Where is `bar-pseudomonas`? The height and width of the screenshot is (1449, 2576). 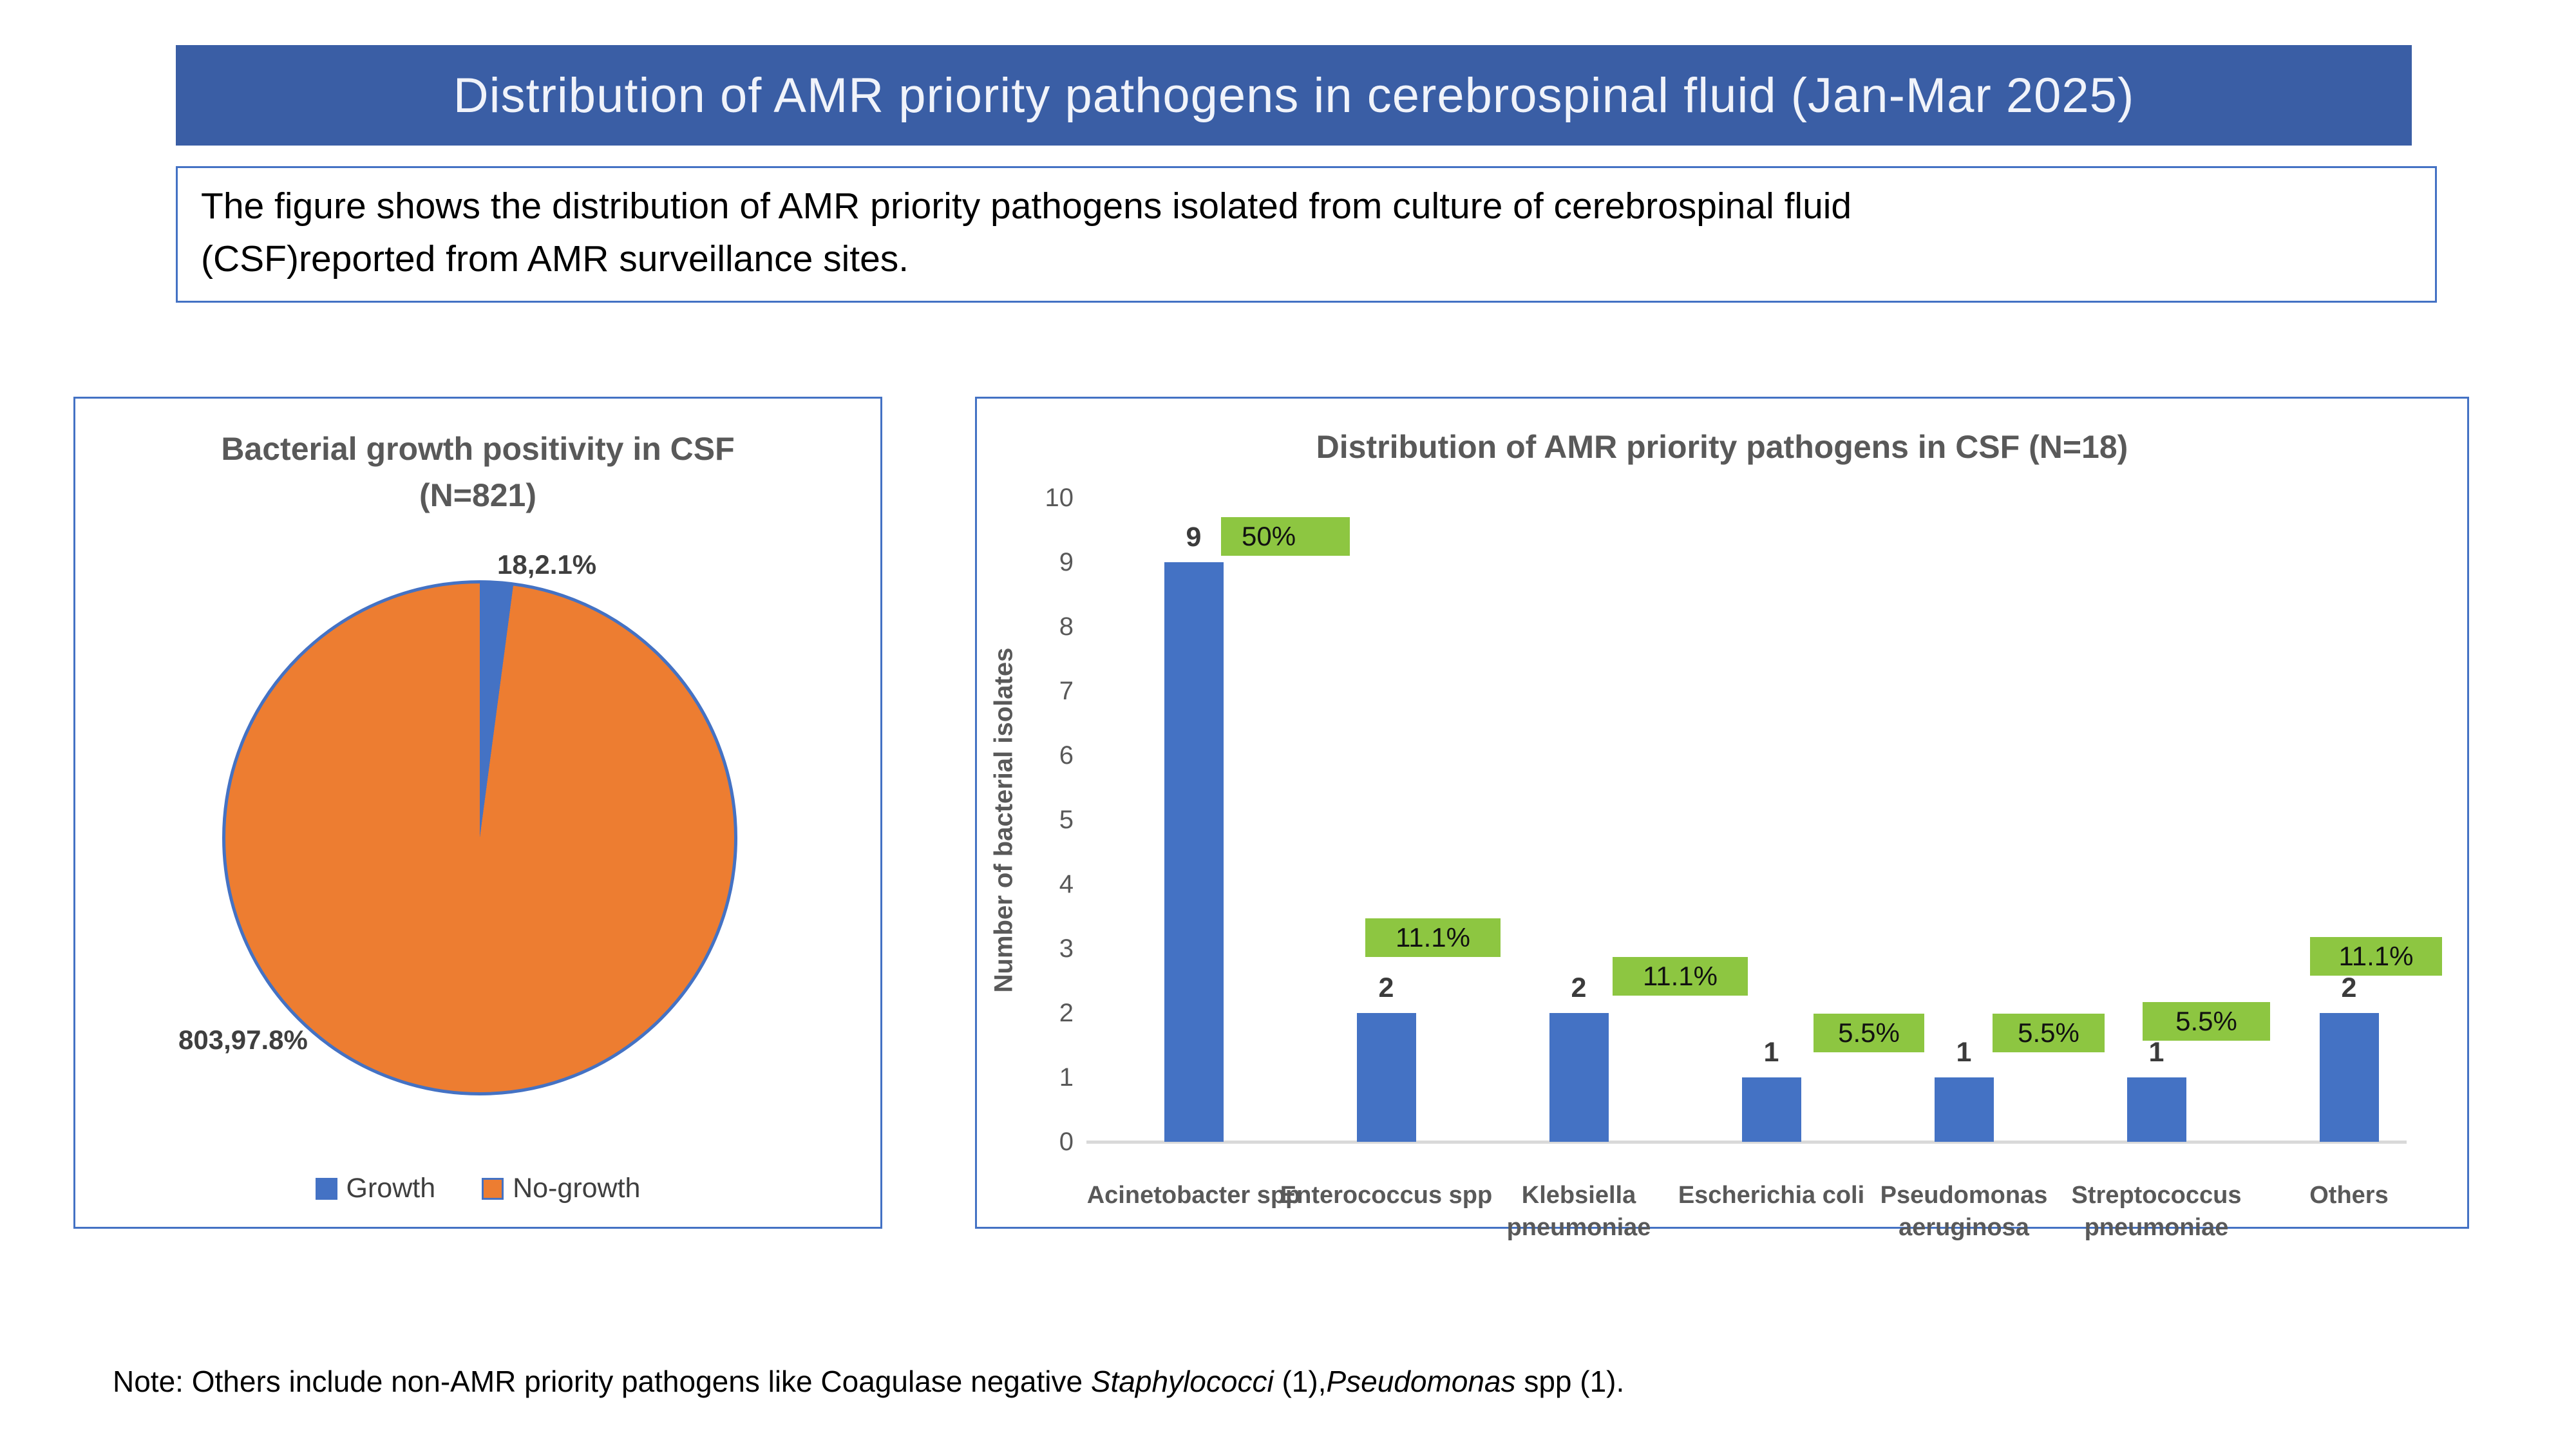 bar-pseudomonas is located at coordinates (1964, 1109).